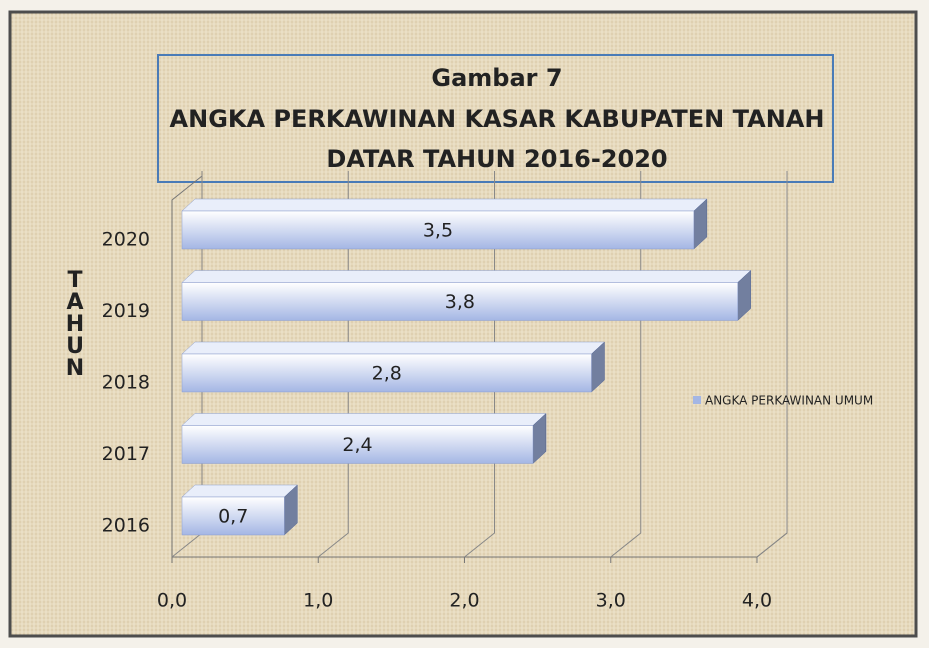  Describe the element at coordinates (187, 366) in the screenshot. I see `axis-wall` at that location.